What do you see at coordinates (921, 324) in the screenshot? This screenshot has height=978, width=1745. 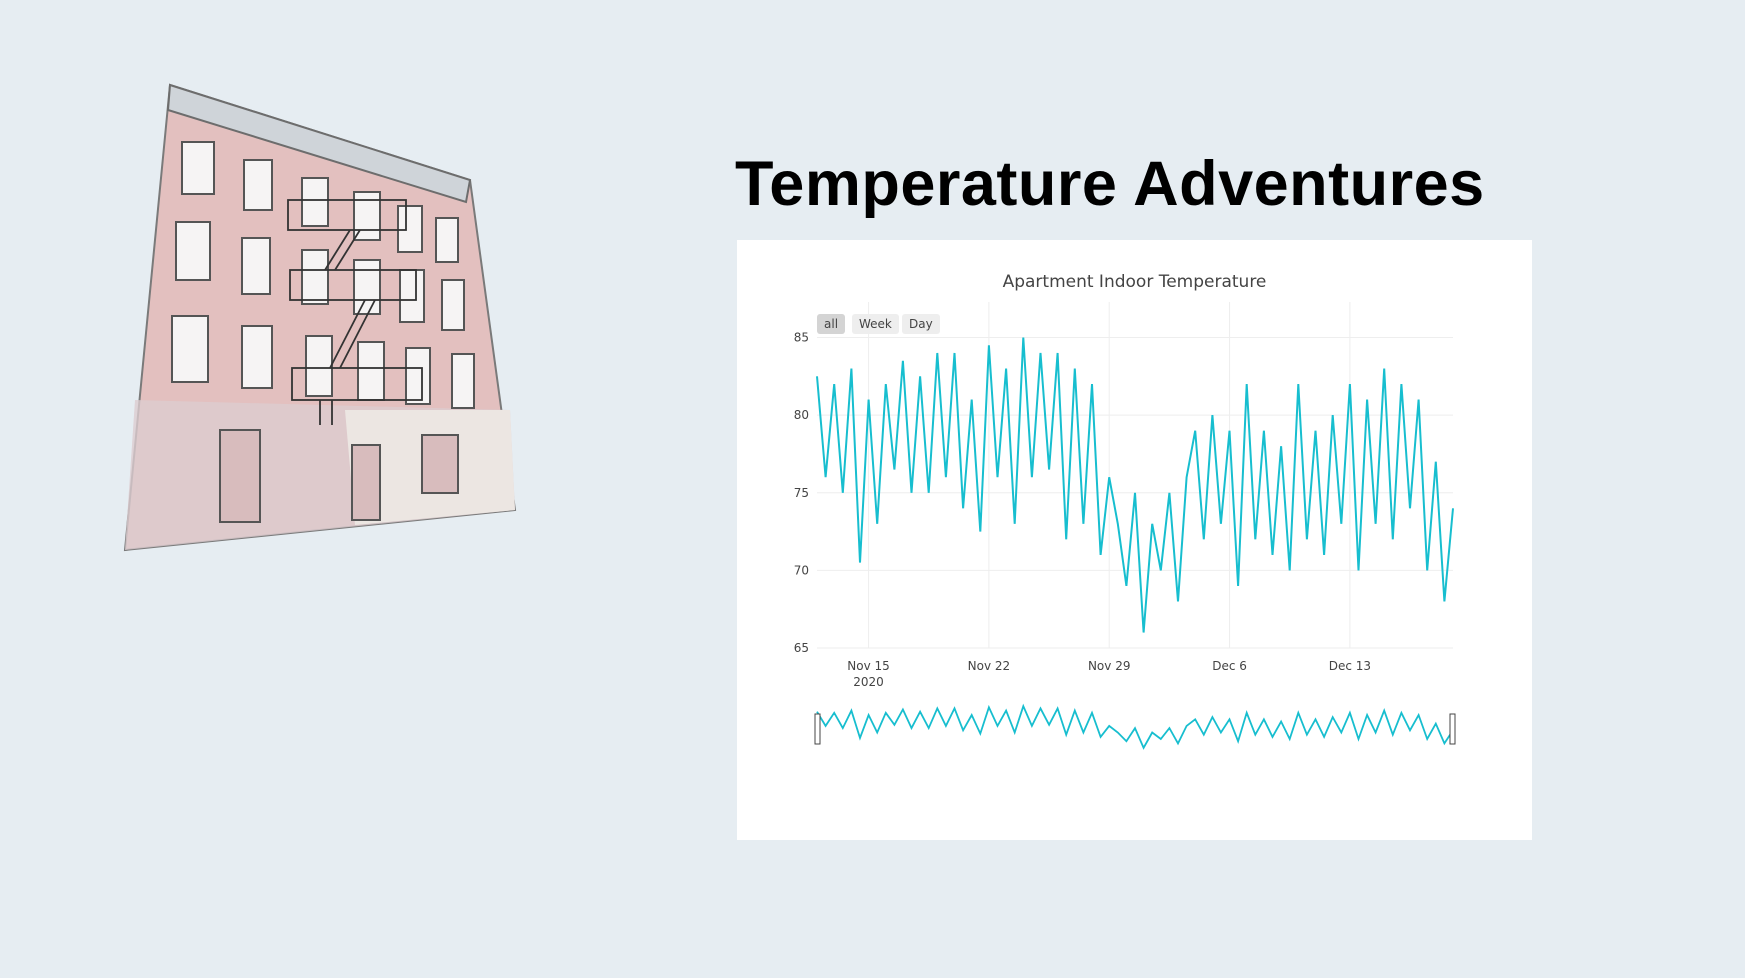 I see `range-button-day: Day` at bounding box center [921, 324].